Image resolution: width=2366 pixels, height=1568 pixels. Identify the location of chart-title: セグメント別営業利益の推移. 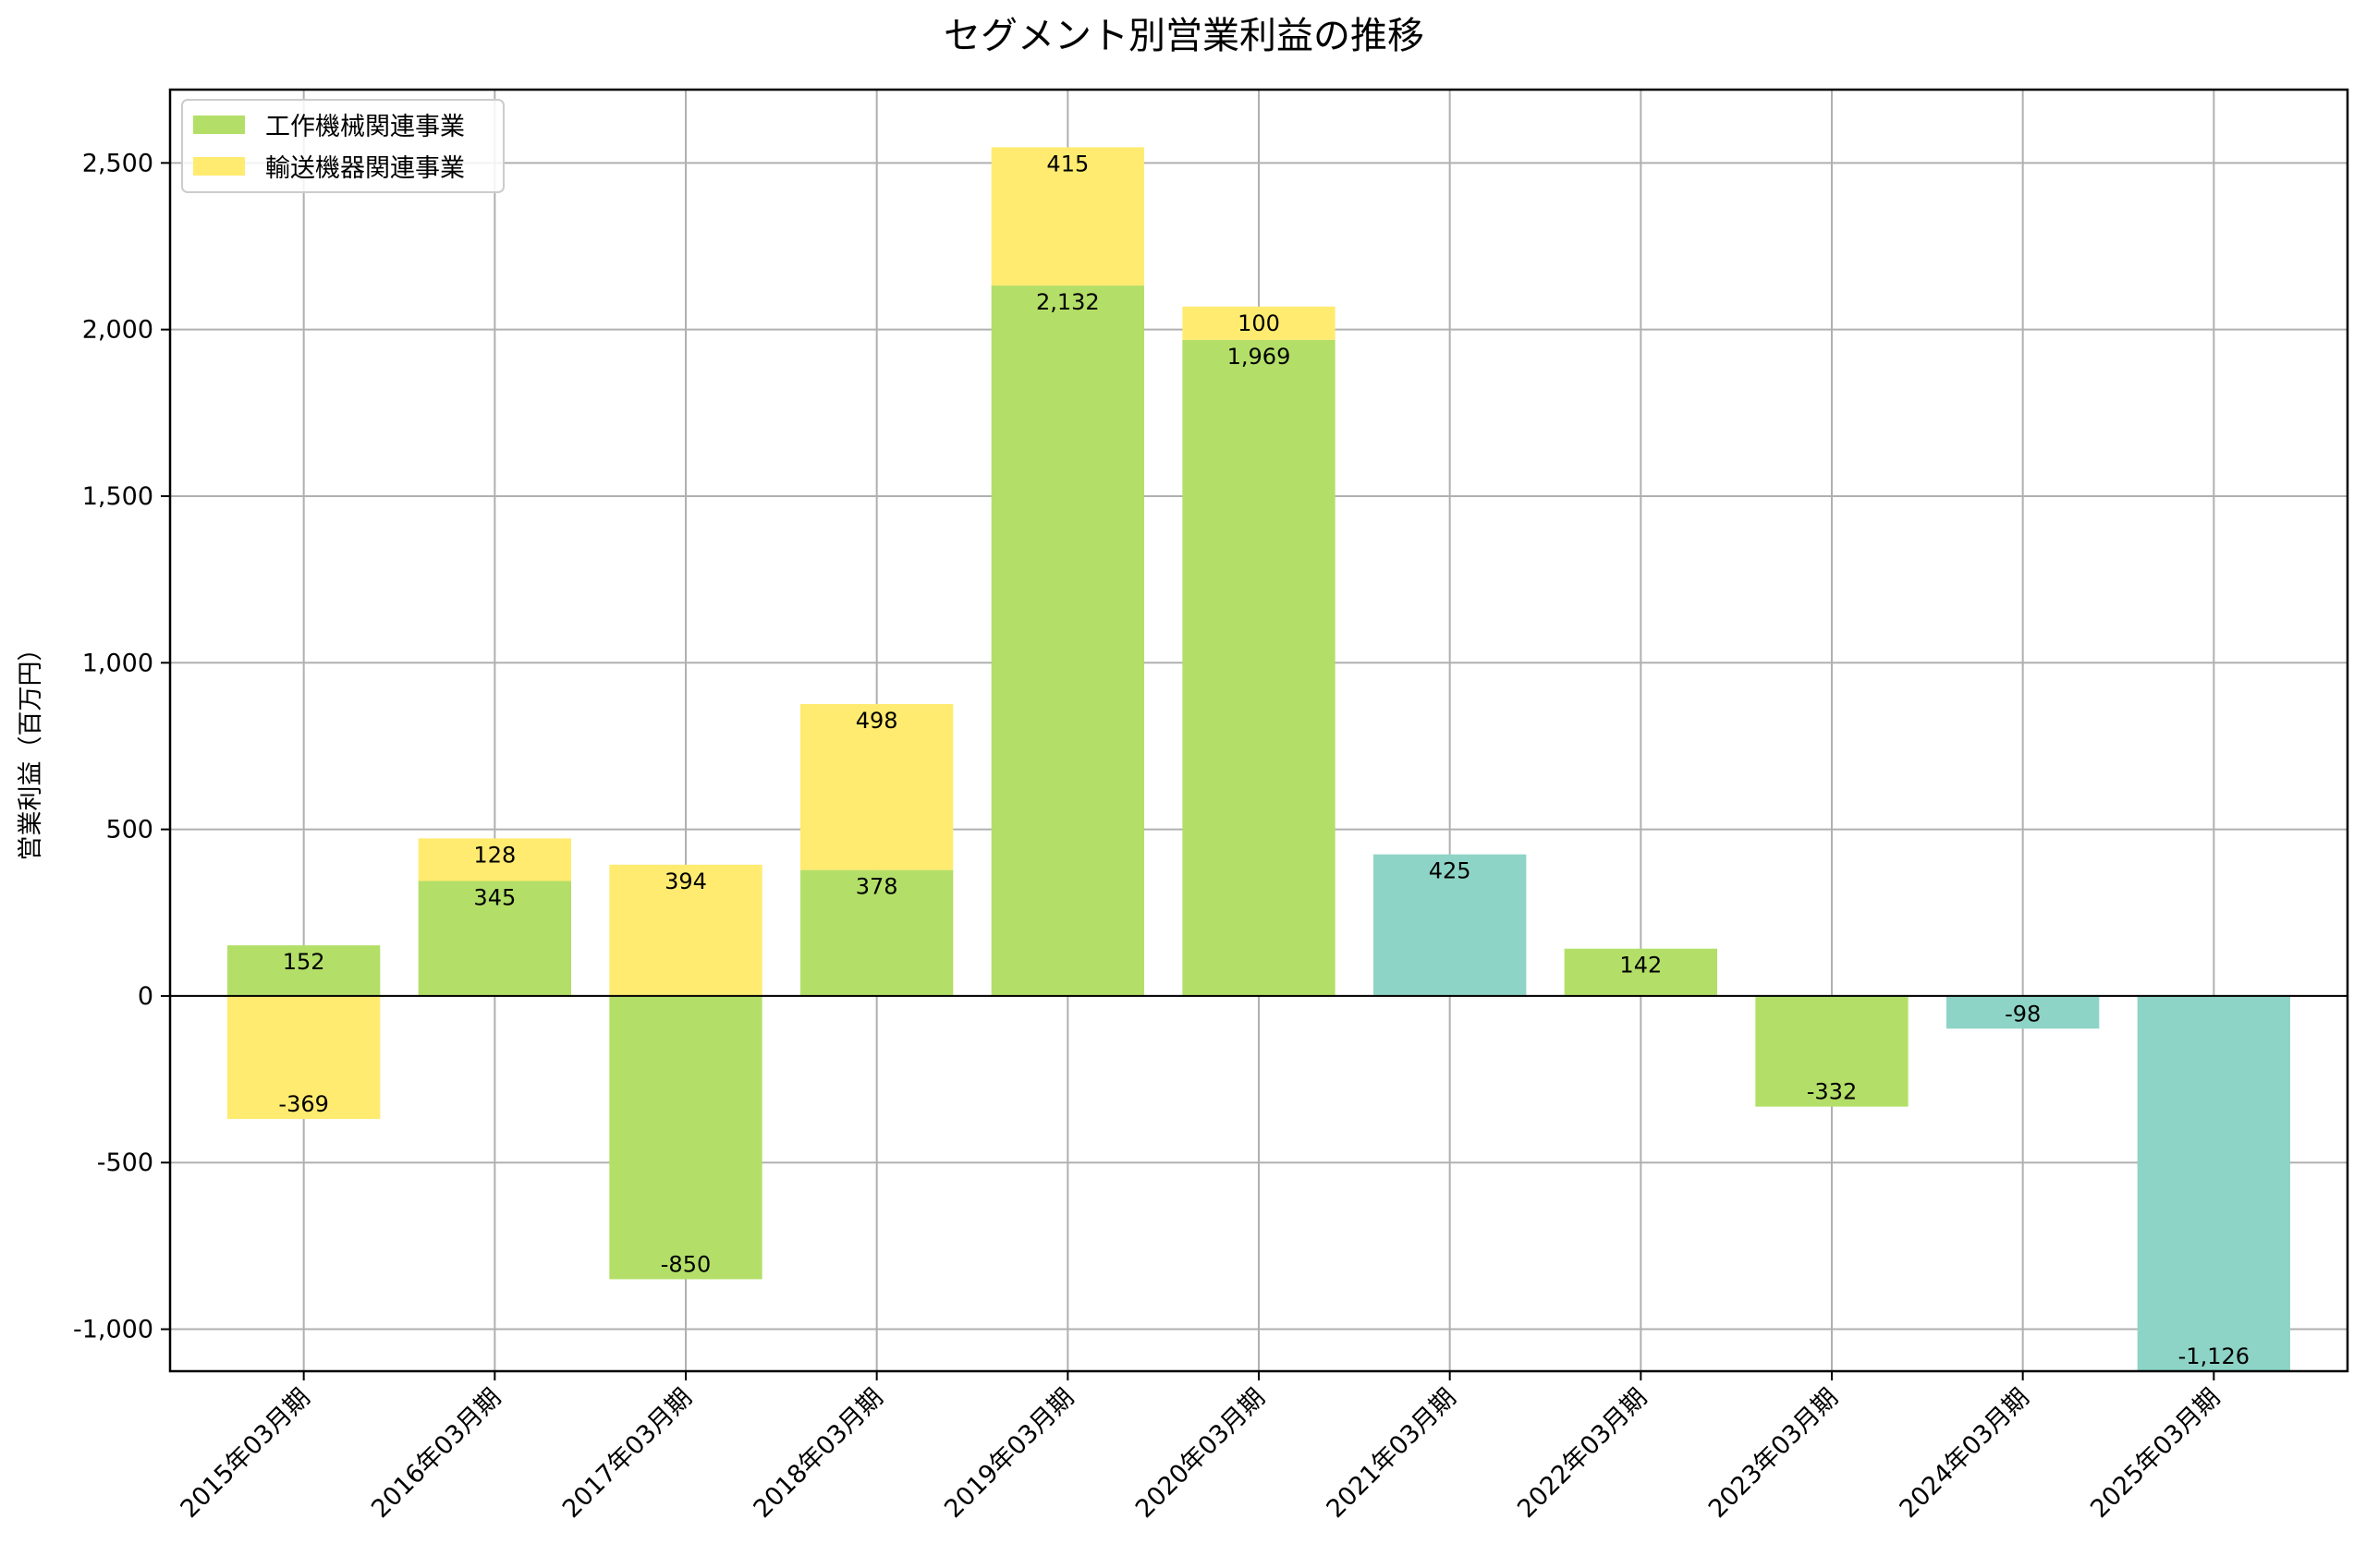
(1184, 36).